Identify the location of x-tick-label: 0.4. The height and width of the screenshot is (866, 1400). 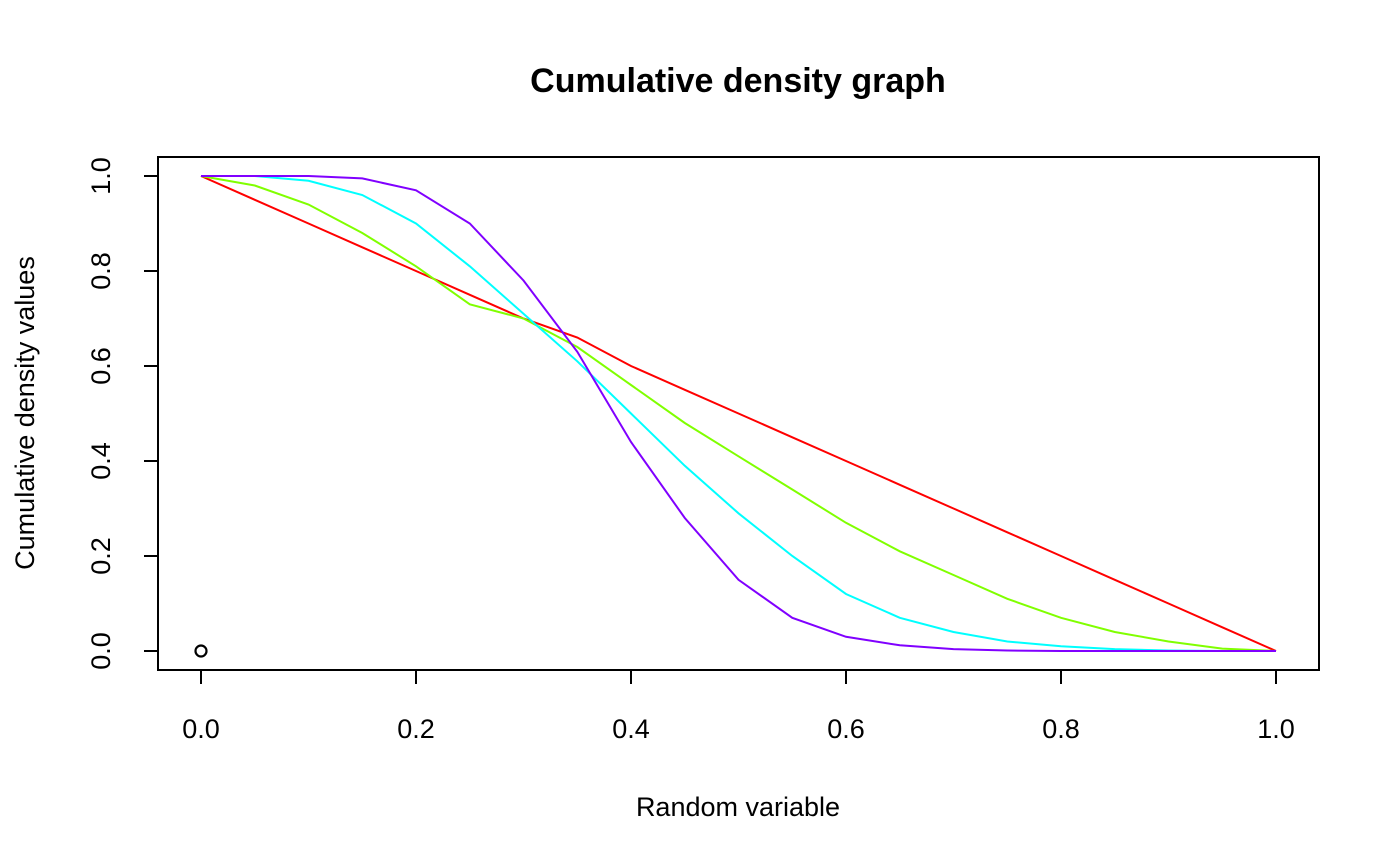
(631, 729).